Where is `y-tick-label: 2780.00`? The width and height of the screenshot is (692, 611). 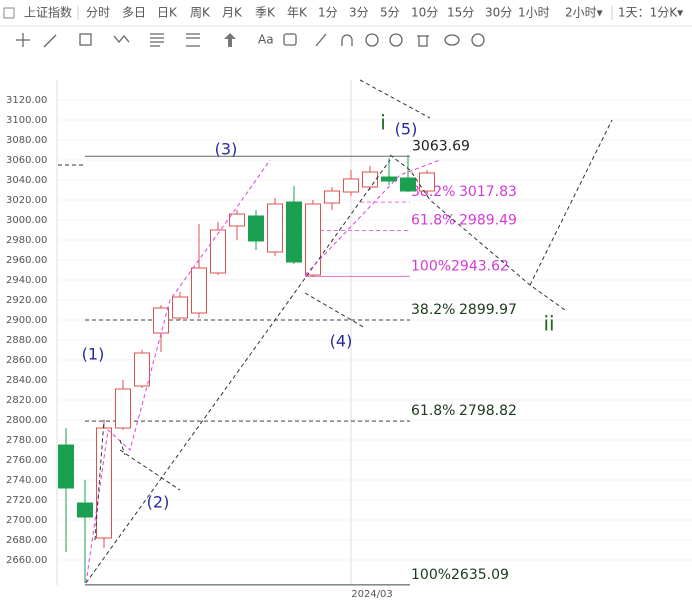 y-tick-label: 2780.00 is located at coordinates (26, 440).